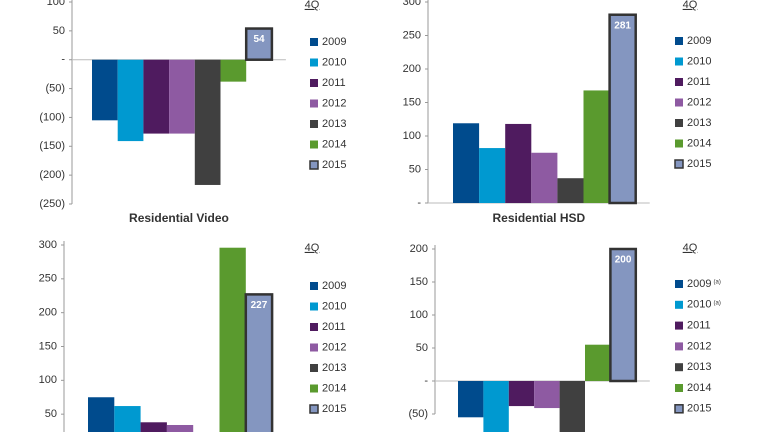 The image size is (764, 432). What do you see at coordinates (259, 305) in the screenshot?
I see `value-label: 227` at bounding box center [259, 305].